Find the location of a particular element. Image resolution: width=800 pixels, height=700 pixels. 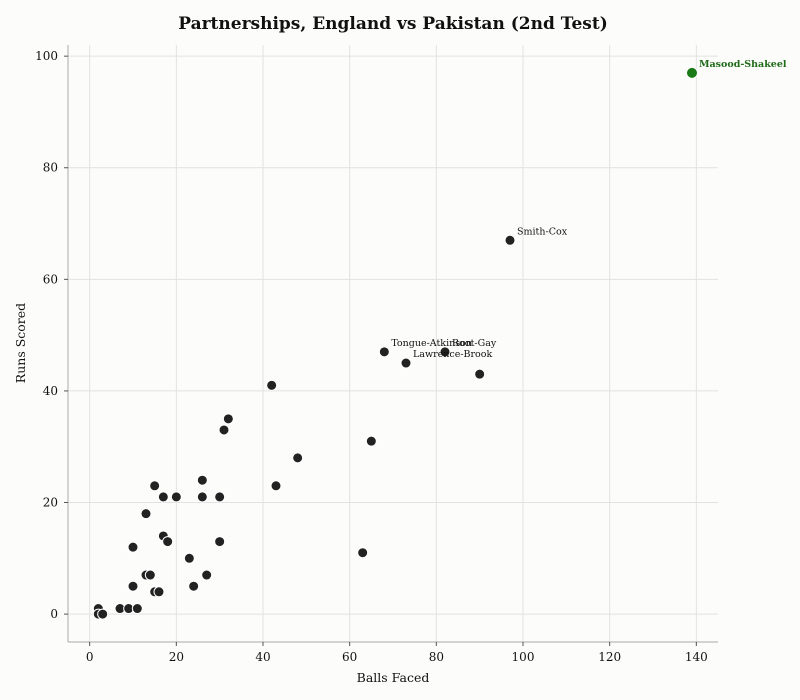

y-tick-label: 20 is located at coordinates (50, 503).